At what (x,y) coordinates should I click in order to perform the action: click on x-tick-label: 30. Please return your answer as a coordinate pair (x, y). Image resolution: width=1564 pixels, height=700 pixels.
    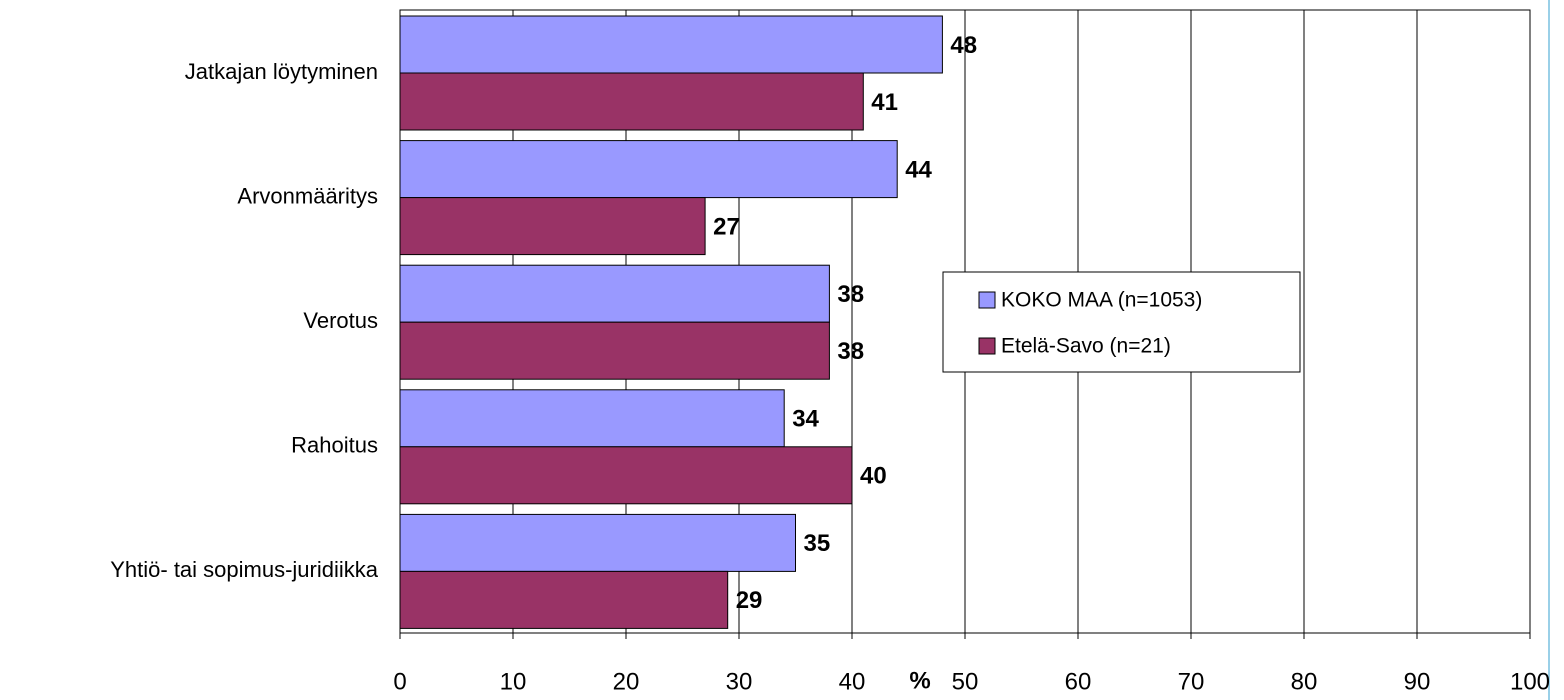
    Looking at the image, I should click on (739, 681).